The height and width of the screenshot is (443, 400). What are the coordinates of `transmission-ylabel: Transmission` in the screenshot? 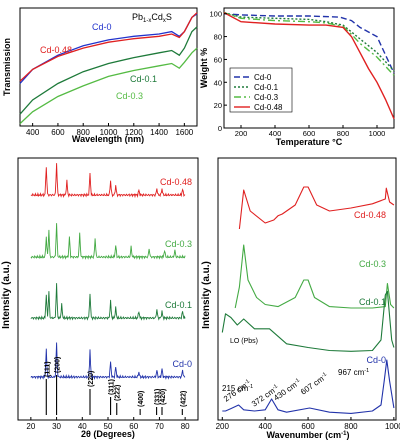 It's located at (7, 67).